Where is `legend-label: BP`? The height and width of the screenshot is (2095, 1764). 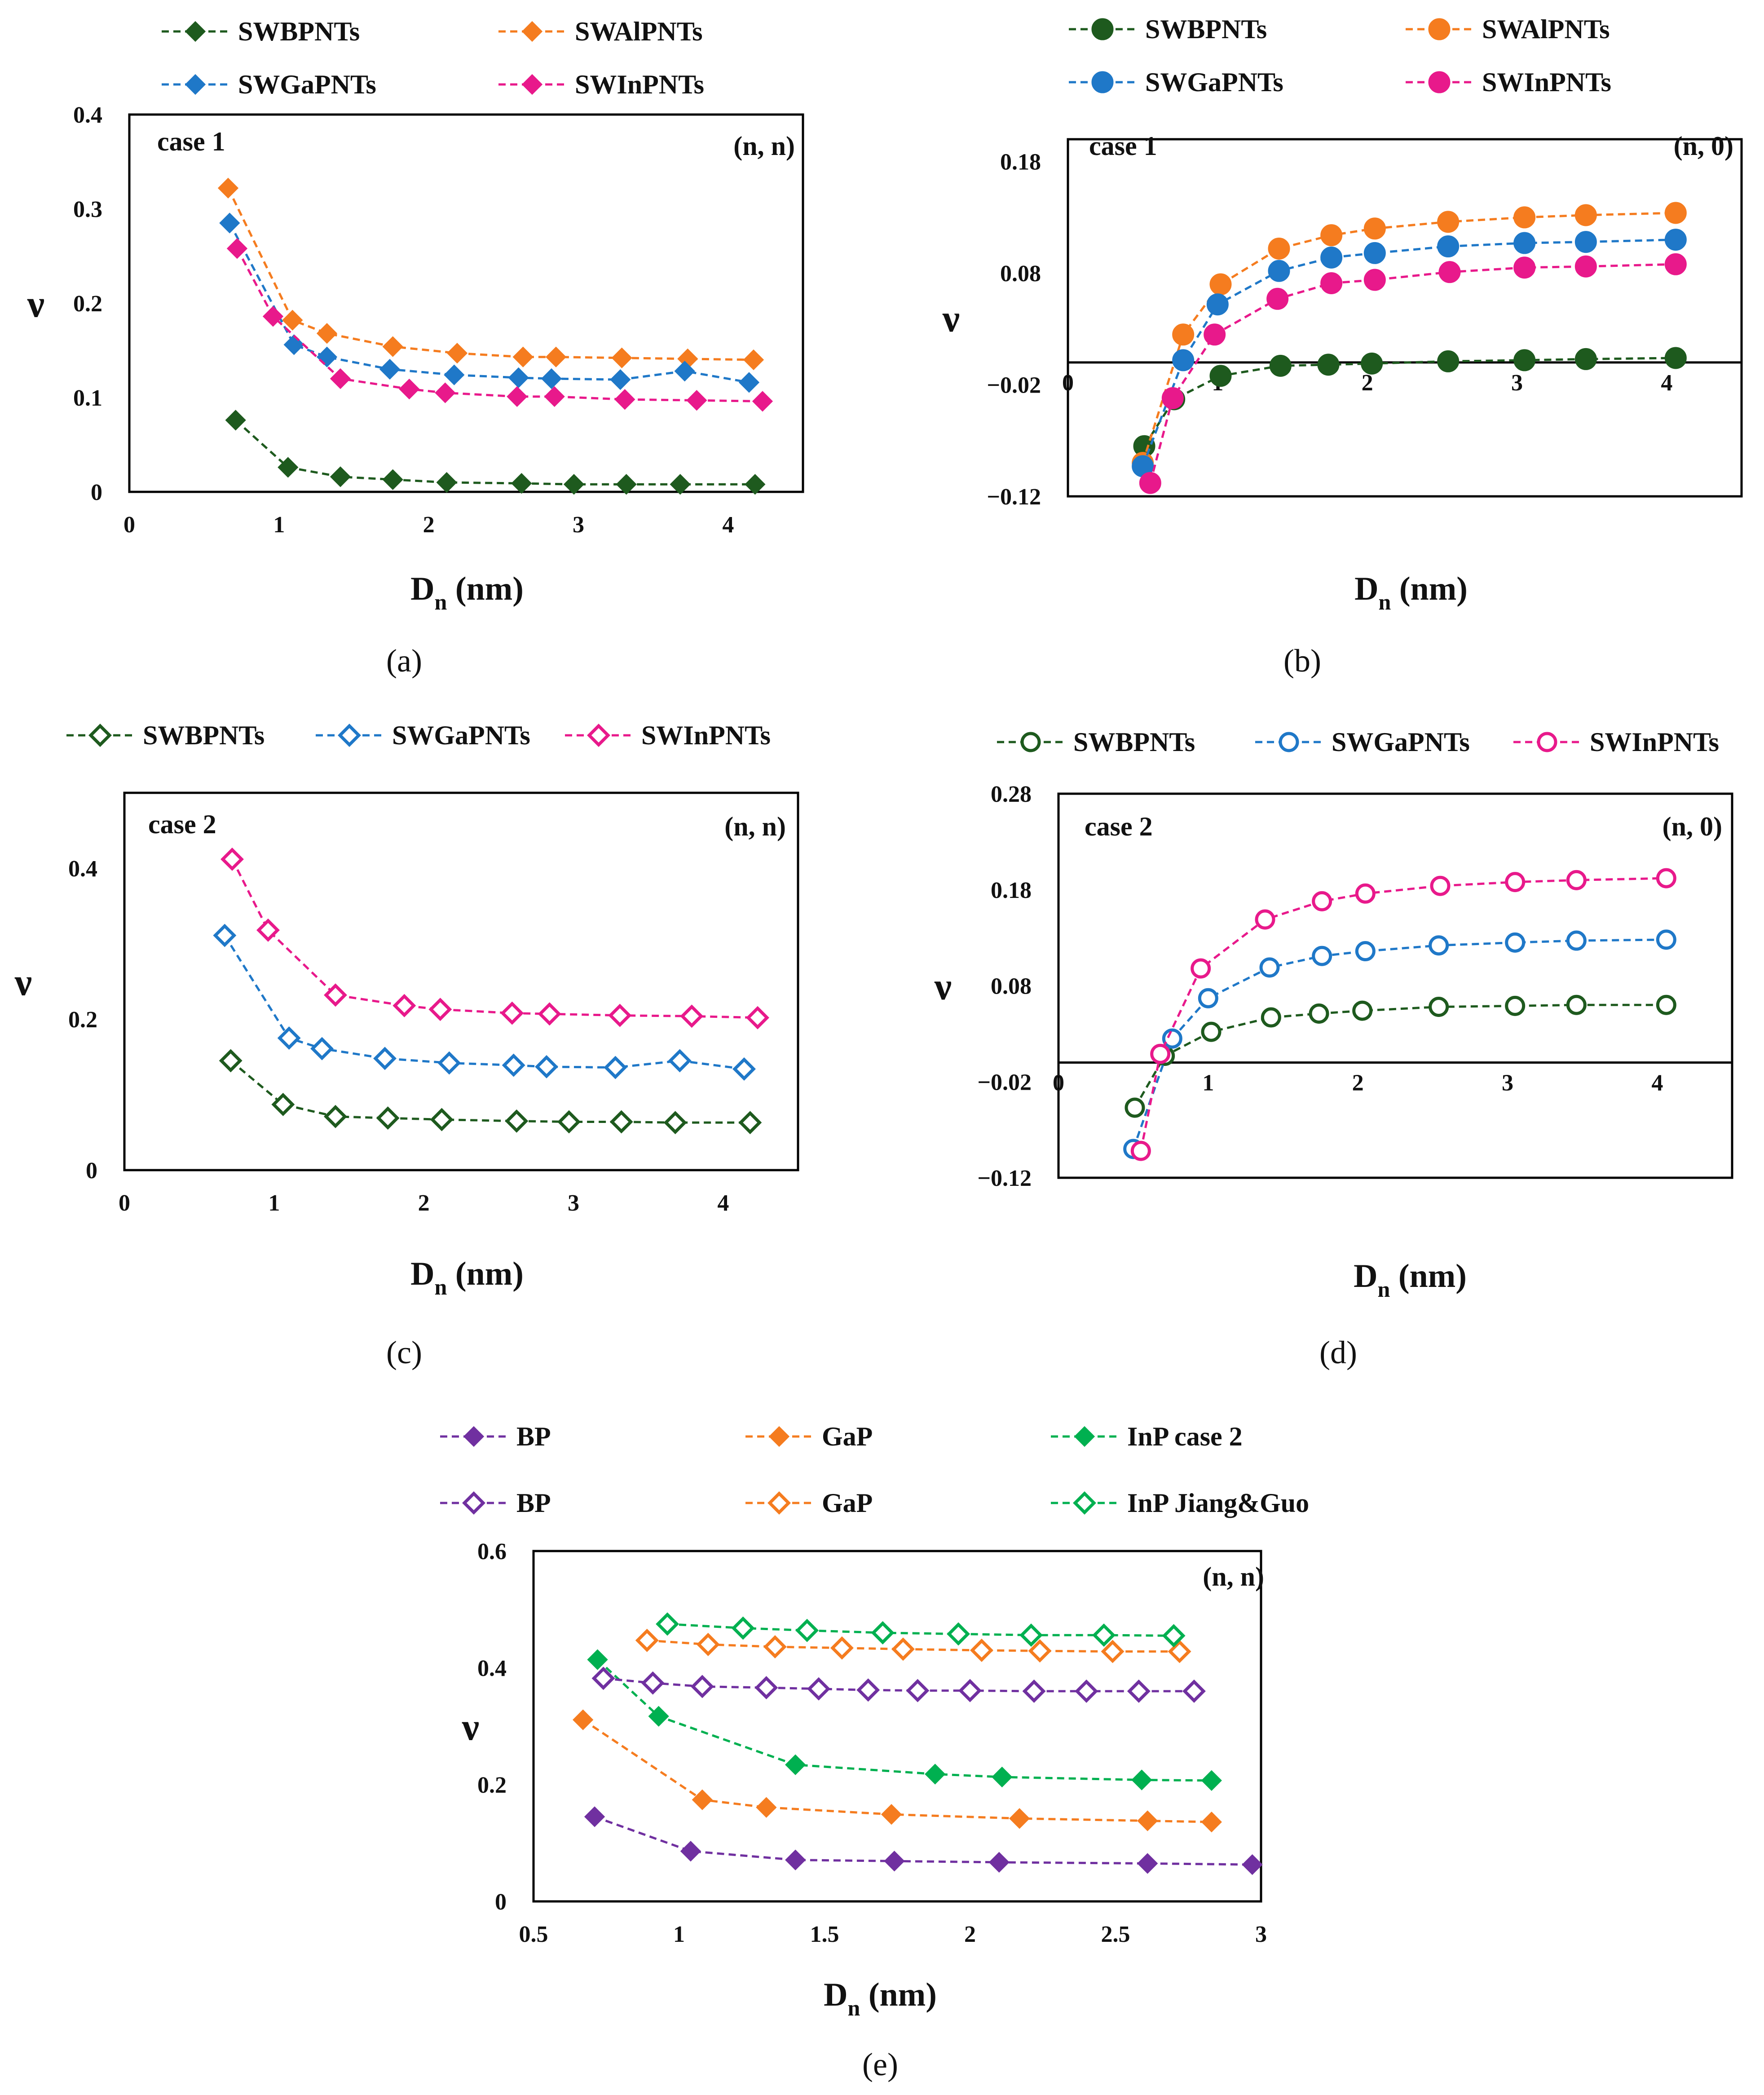
legend-label: BP is located at coordinates (533, 1503).